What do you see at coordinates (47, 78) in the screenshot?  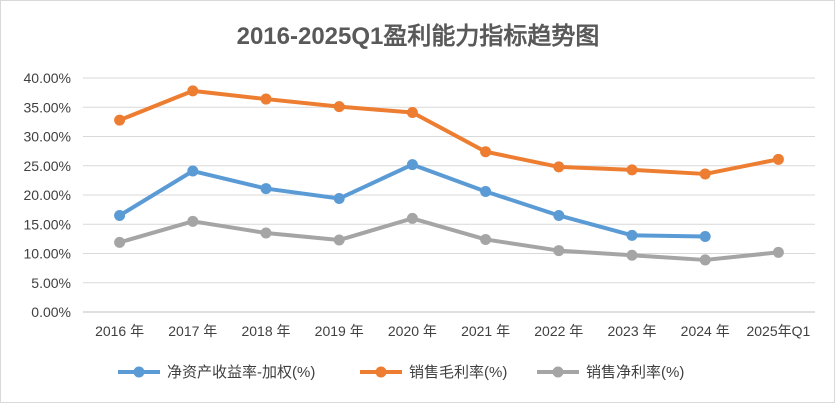 I see `y-tick-label: 40.00%` at bounding box center [47, 78].